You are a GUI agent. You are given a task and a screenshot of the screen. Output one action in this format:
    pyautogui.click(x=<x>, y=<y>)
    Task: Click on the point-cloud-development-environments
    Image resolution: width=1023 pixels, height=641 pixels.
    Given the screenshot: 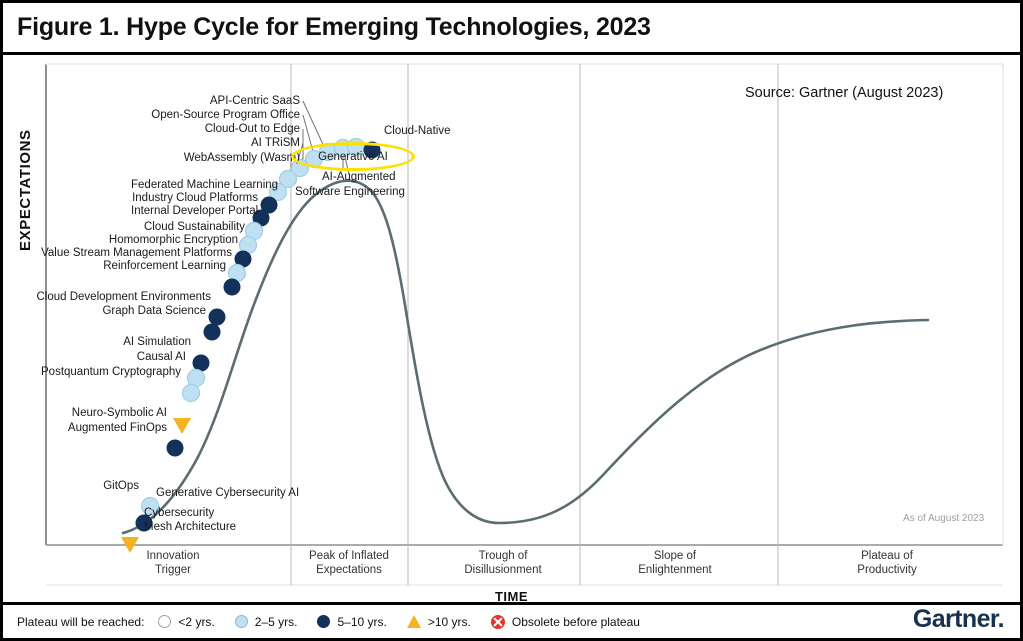 What is the action you would take?
    pyautogui.click(x=217, y=317)
    